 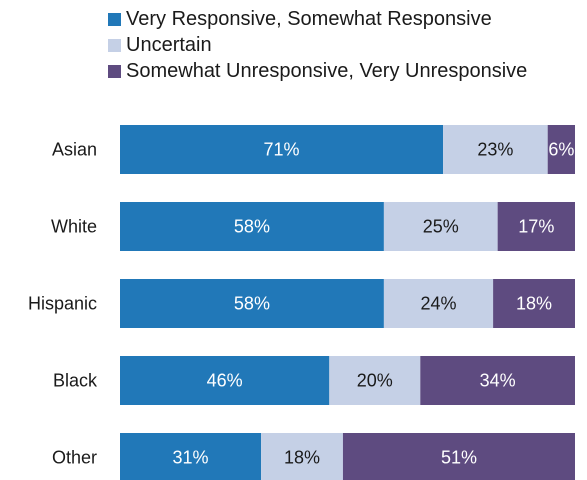 I want to click on data-label-asian-series-1: 23%, so click(x=495, y=150).